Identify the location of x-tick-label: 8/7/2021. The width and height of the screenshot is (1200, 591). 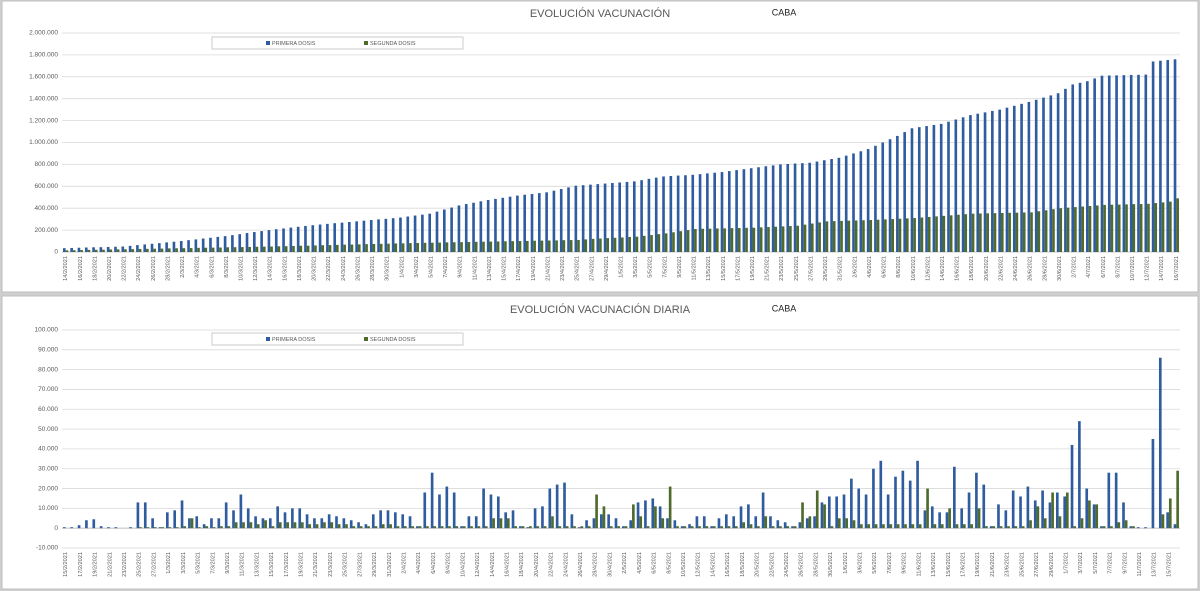
(1118, 267).